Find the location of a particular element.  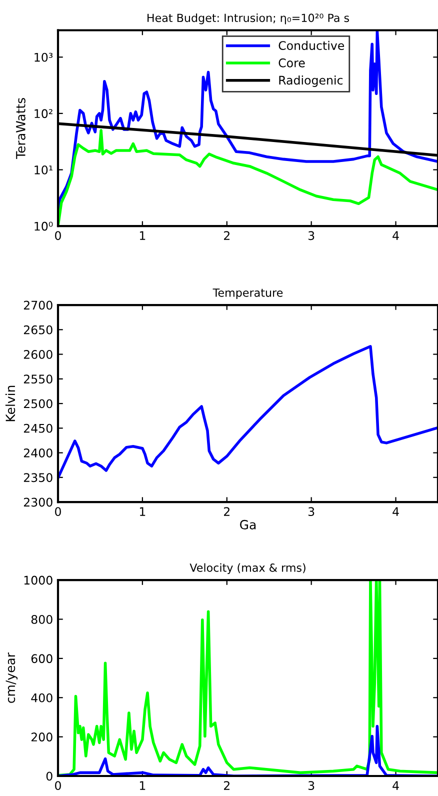

x-axis-title: Ga is located at coordinates (248, 525).